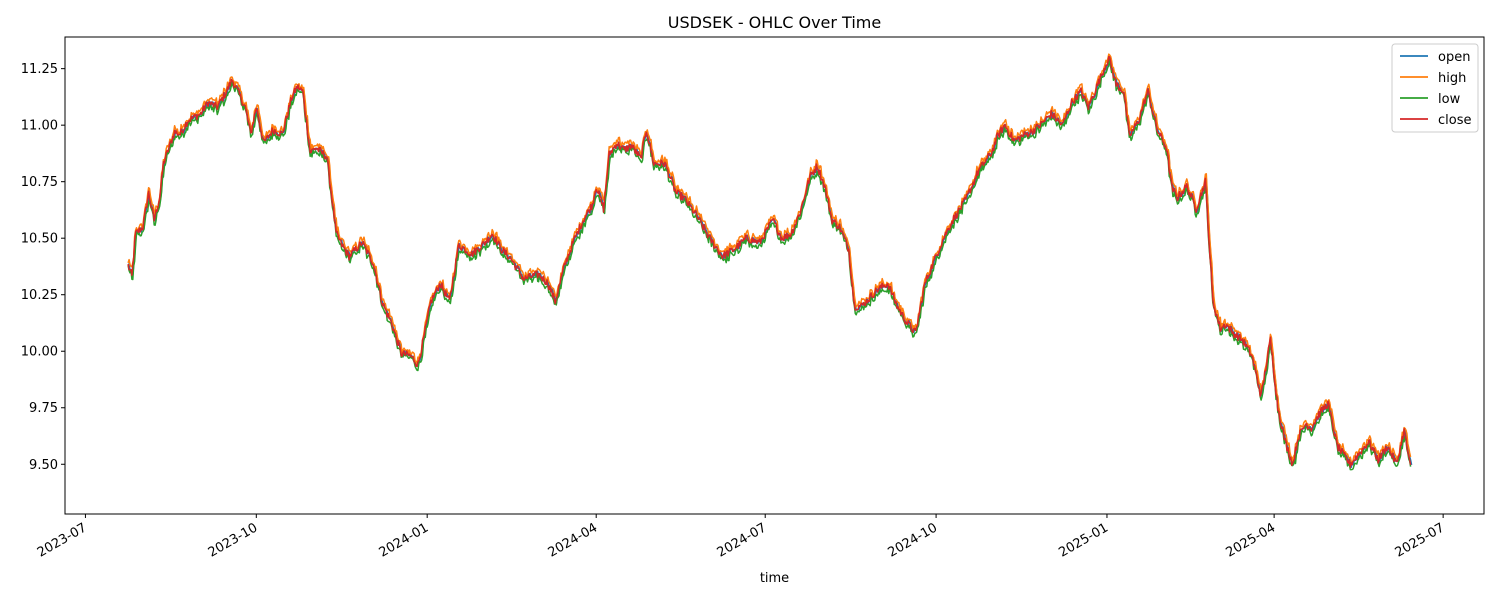 The height and width of the screenshot is (600, 1500). I want to click on y-axis: 9.50 9.75 10.00 10.25 10.50 10.75 11.00 11.25, so click(43, 267).